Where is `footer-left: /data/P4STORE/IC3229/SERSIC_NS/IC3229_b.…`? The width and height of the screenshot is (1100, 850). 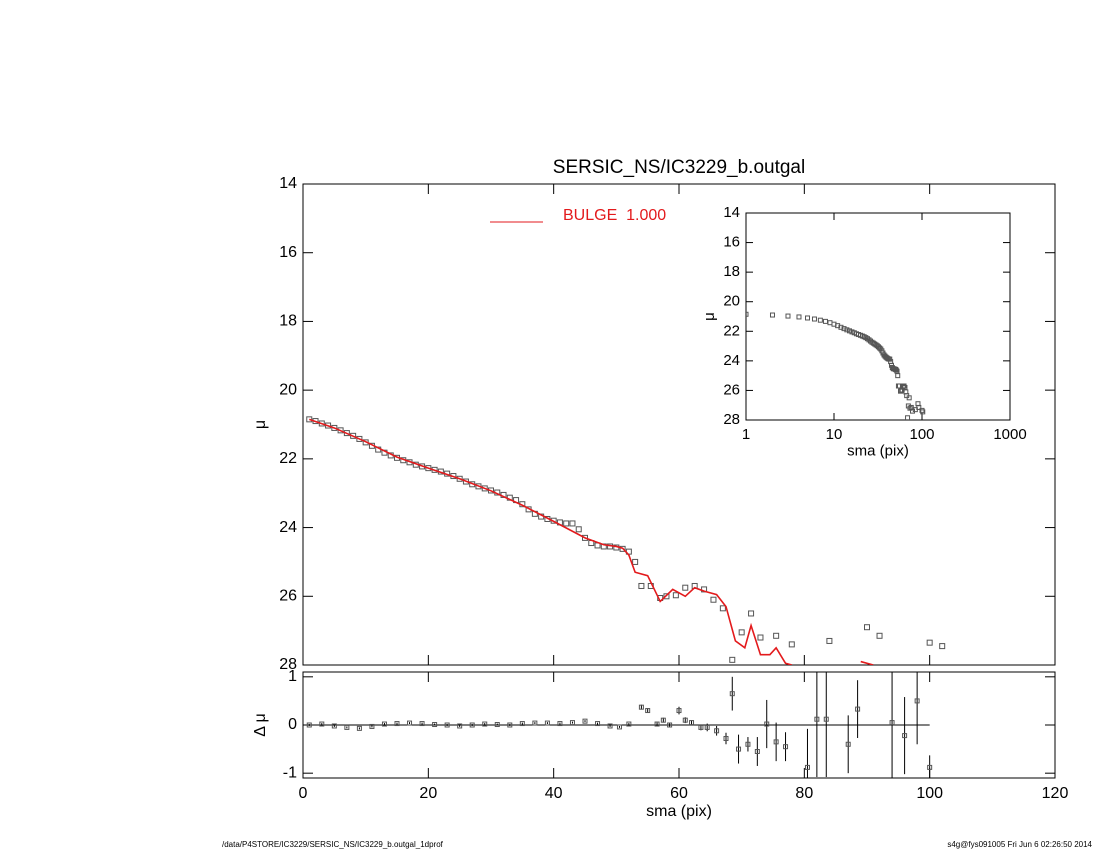
footer-left: /data/P4STORE/IC3229/SERSIC_NS/IC3229_b.… is located at coordinates (333, 844).